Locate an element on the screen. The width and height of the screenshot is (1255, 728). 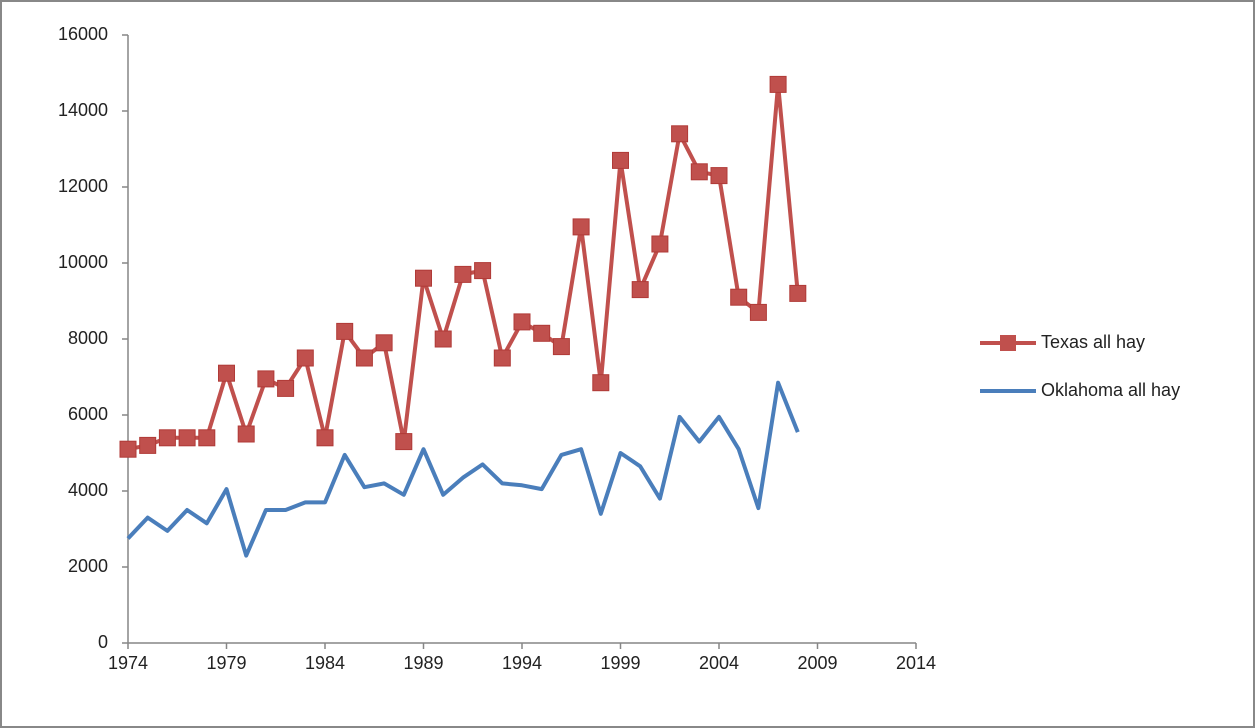
y-tick-label: 0 is located at coordinates (103, 642).